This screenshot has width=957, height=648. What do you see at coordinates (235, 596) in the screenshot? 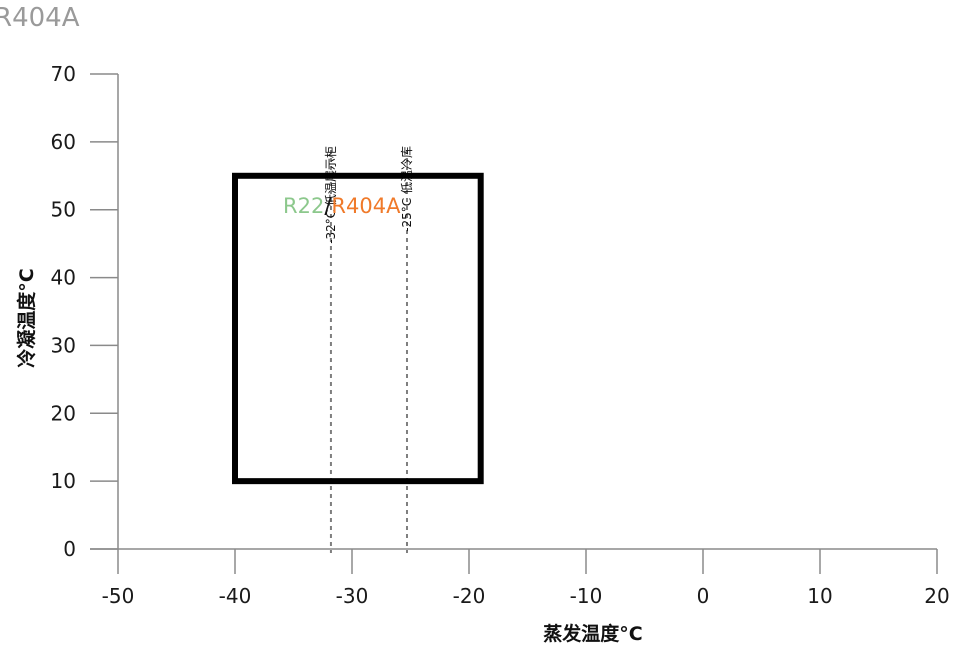
I see `x-tick-label: -40` at bounding box center [235, 596].